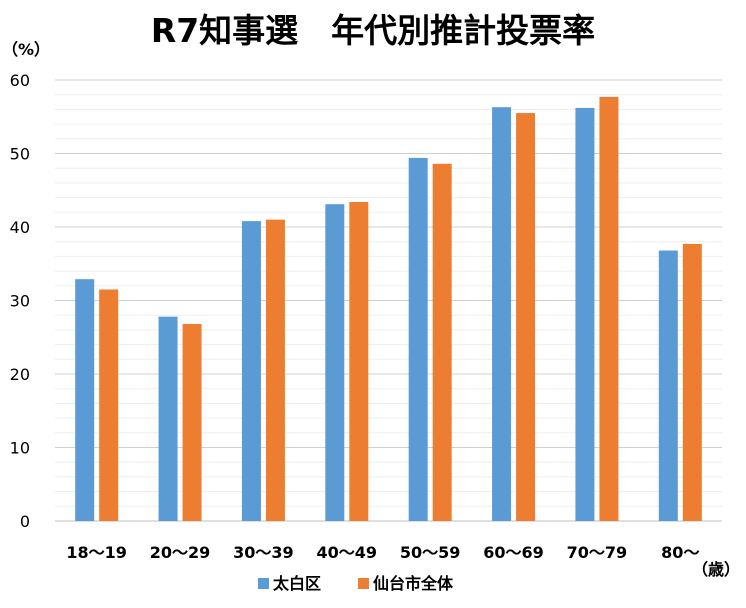  I want to click on x-tick-label: 80～, so click(680, 552).